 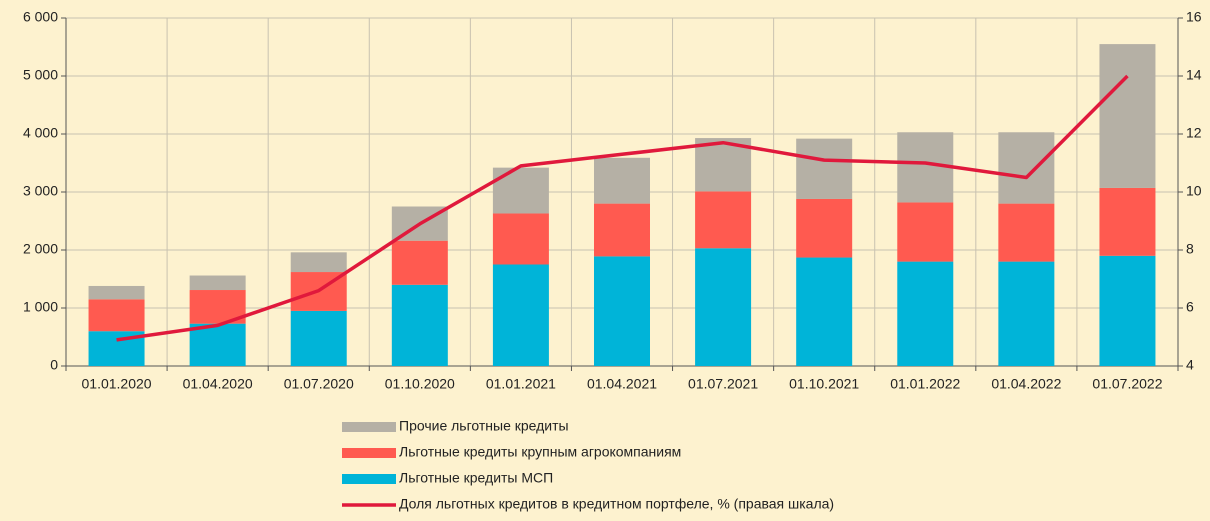 What do you see at coordinates (1194, 191) in the screenshot?
I see `y2-tick-label: 10` at bounding box center [1194, 191].